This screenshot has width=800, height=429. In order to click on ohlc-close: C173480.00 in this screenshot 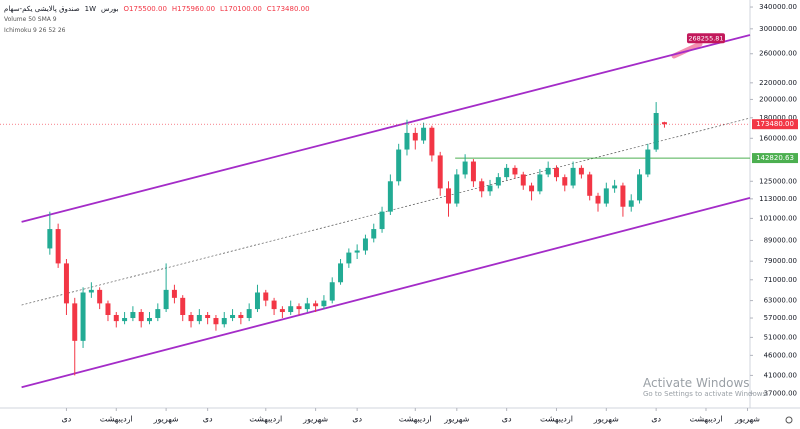, I will do `click(288, 8)`.